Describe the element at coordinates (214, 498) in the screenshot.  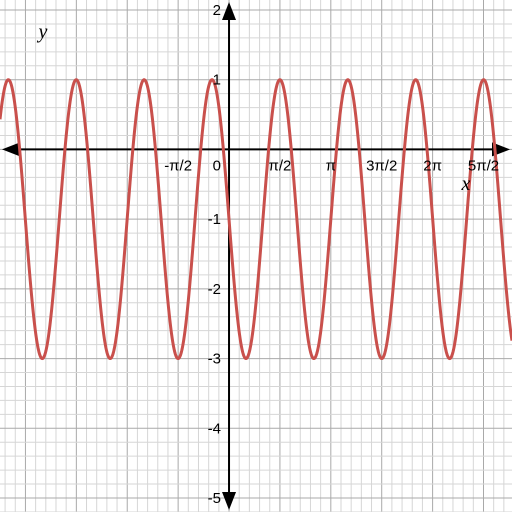
I see `y-tick-label: -5` at that location.